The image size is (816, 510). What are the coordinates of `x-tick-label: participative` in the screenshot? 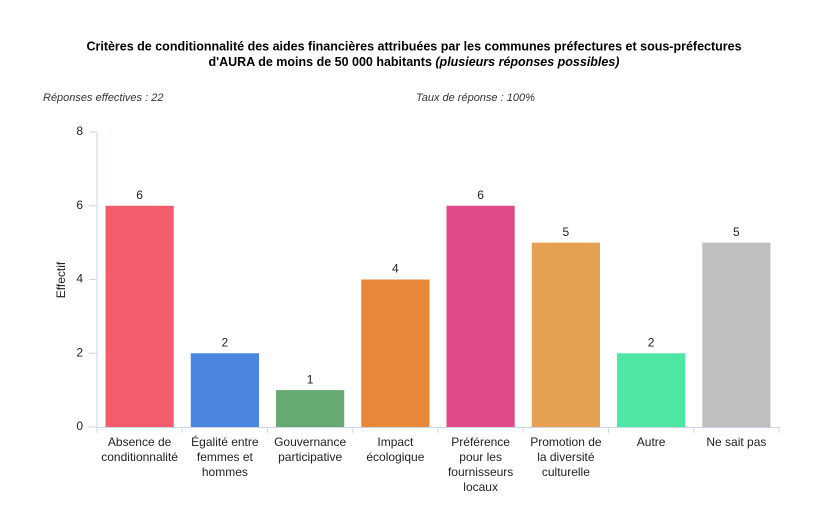 It's located at (310, 457).